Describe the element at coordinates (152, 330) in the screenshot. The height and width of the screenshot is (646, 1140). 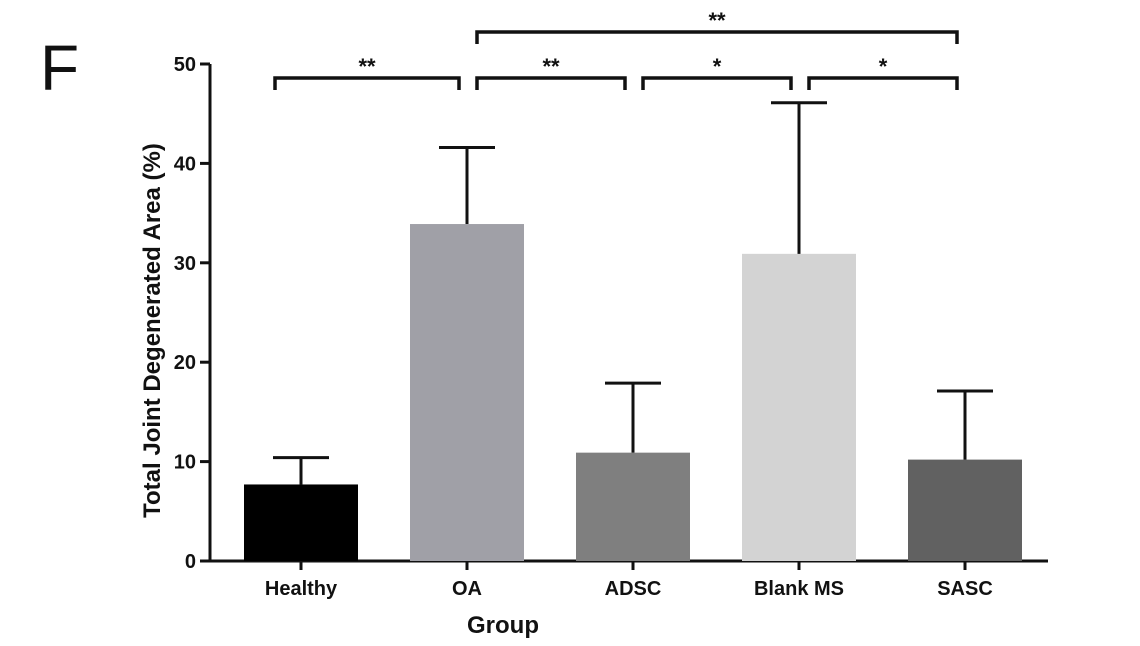
I see `y-axis-title: Total Joint Degenerated Area (%)` at that location.